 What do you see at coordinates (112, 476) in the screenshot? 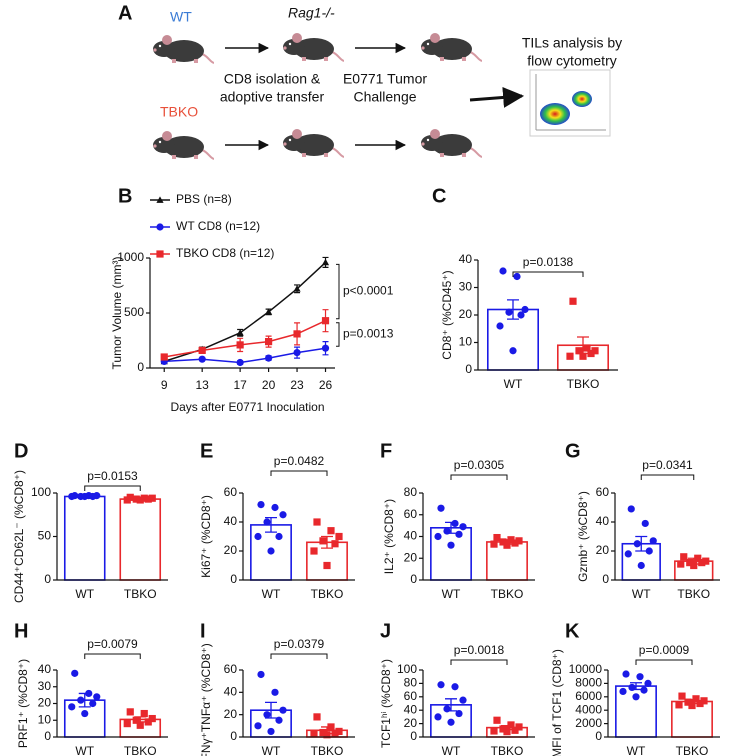
I see `p-value: p=0.0153` at bounding box center [112, 476].